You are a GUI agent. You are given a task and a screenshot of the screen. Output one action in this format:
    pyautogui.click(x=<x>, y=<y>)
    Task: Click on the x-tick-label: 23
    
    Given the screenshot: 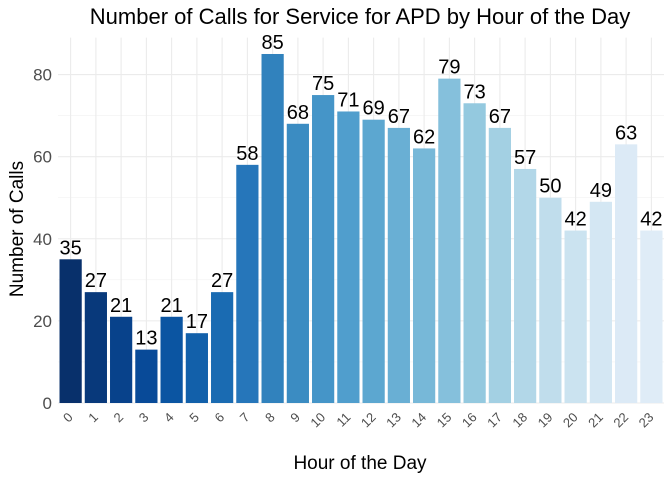 What is the action you would take?
    pyautogui.click(x=646, y=420)
    